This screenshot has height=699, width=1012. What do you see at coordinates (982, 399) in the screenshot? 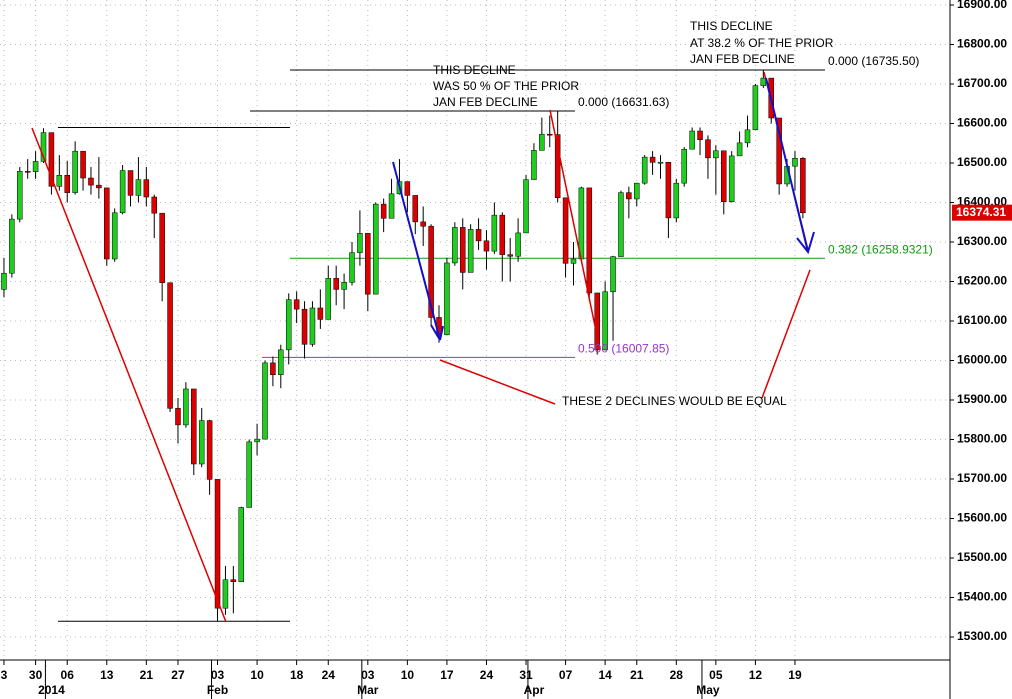
I see `y-tick-label: 15900.00` at bounding box center [982, 399].